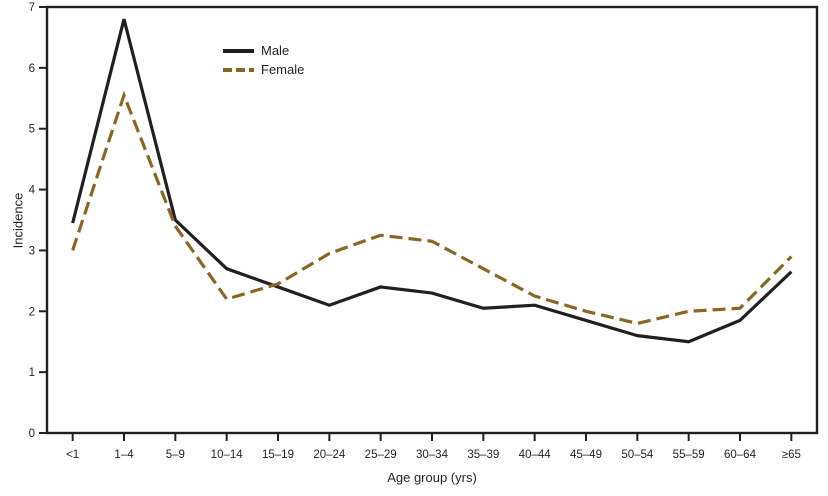 Image resolution: width=828 pixels, height=496 pixels. Describe the element at coordinates (263, 60) in the screenshot. I see `chart-legend: Male Female` at that location.